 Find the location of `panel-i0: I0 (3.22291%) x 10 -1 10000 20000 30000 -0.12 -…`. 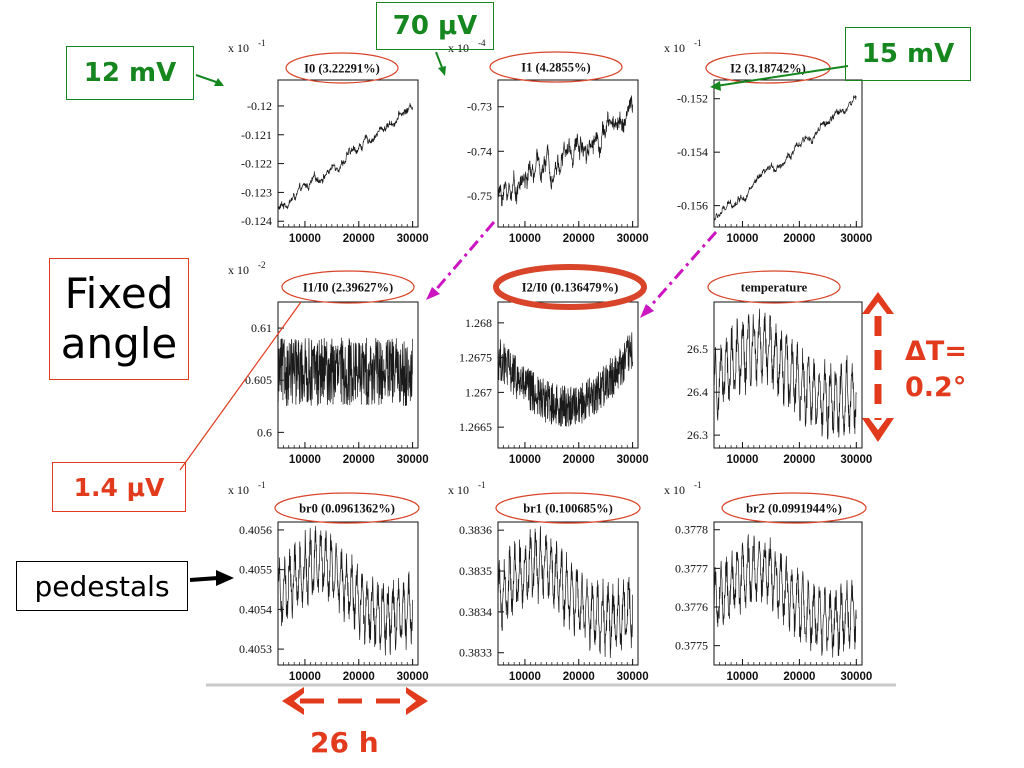

panel-i0: I0 (3.22291%) x 10 -1 10000 20000 30000 -0.12 -… is located at coordinates (328, 141).